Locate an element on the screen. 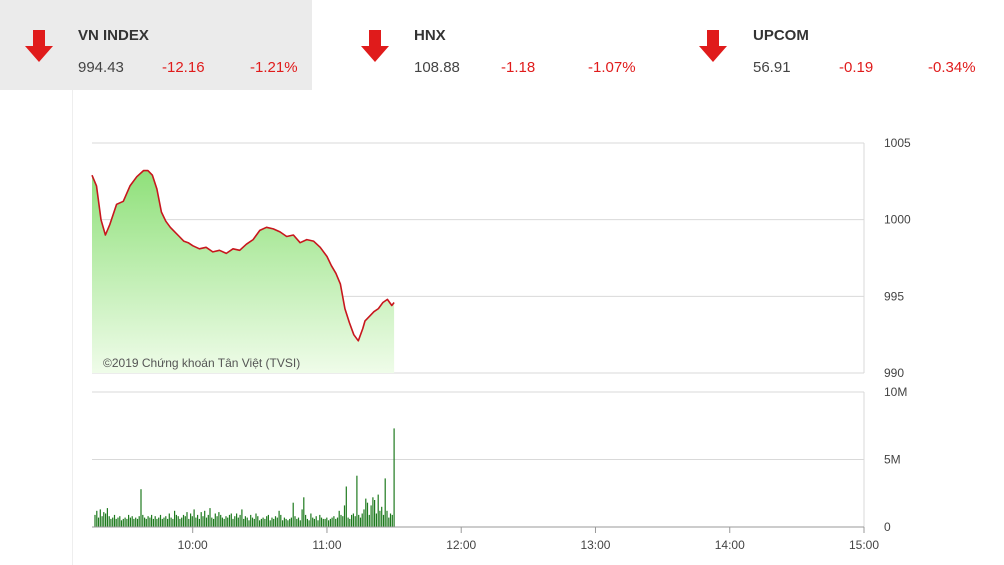 This screenshot has height=565, width=1004. price-line is located at coordinates (243, 255).